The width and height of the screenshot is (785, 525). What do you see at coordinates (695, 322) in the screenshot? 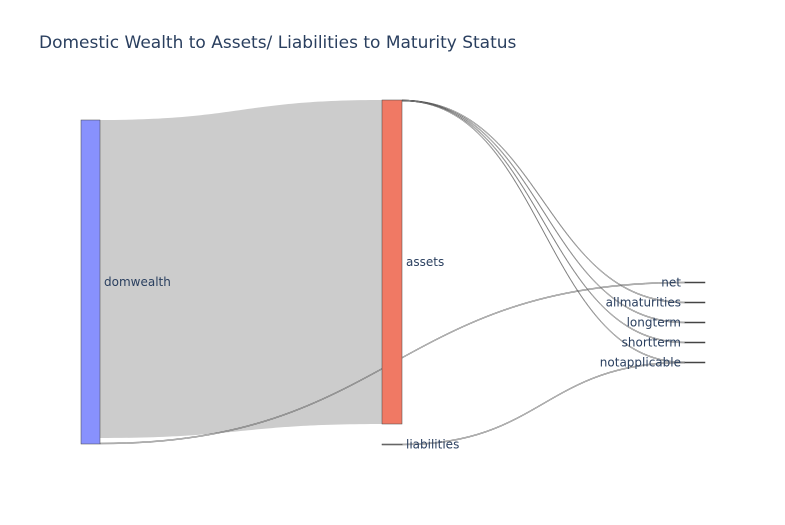
I see `node-longterm` at bounding box center [695, 322].